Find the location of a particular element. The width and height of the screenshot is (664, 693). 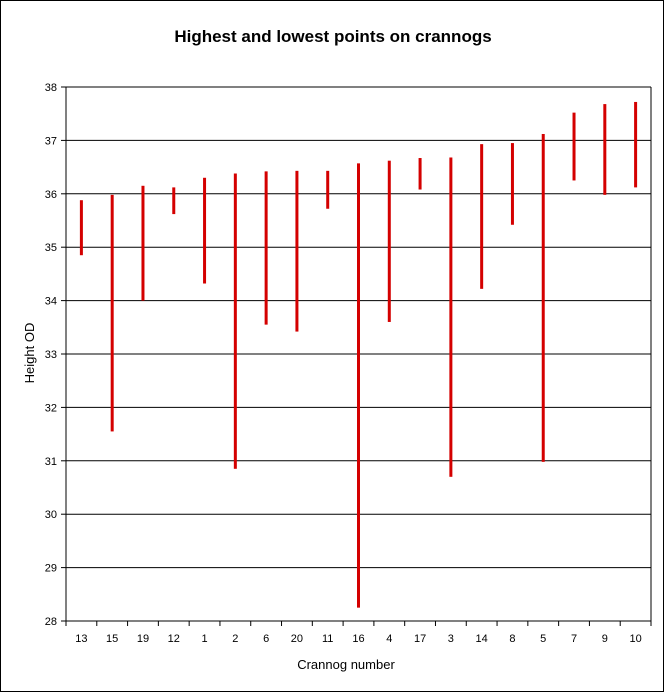

x-axis-title: Crannog number is located at coordinates (346, 664).